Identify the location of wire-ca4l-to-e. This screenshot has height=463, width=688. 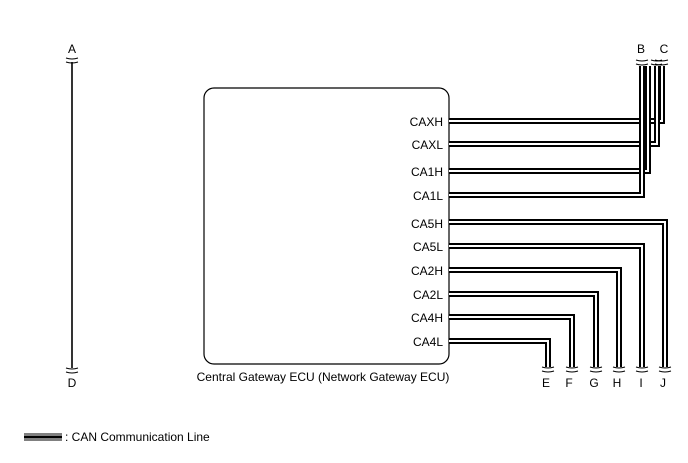
(500, 352).